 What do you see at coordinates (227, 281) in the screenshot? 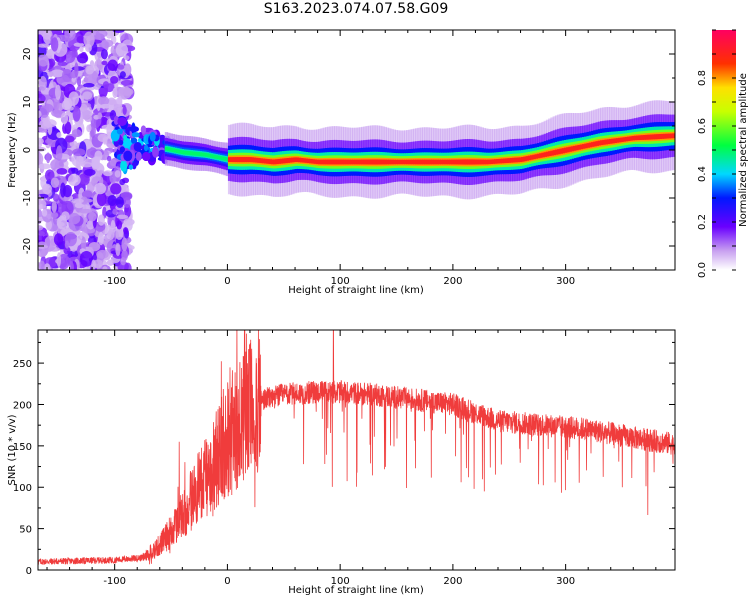
I see `x-tick-label: 0` at bounding box center [227, 281].